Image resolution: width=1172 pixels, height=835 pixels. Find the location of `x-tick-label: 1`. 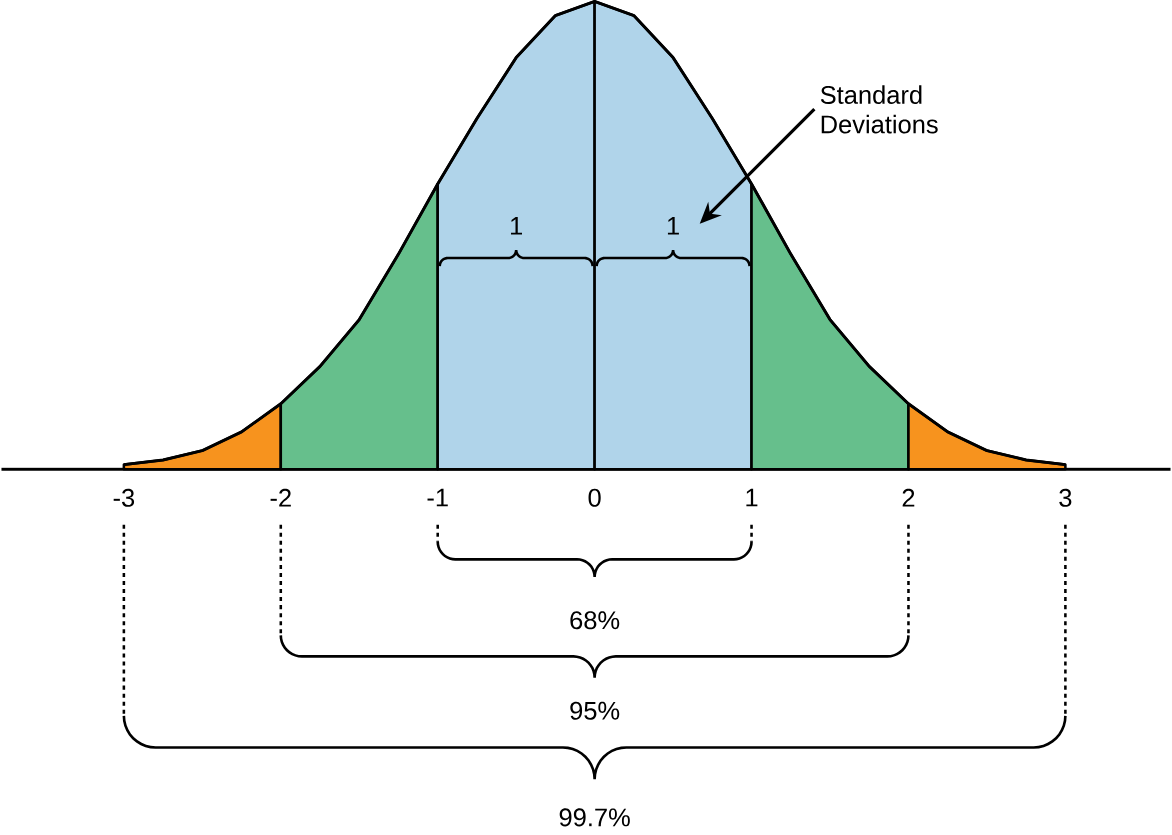

x-tick-label: 1 is located at coordinates (752, 497).